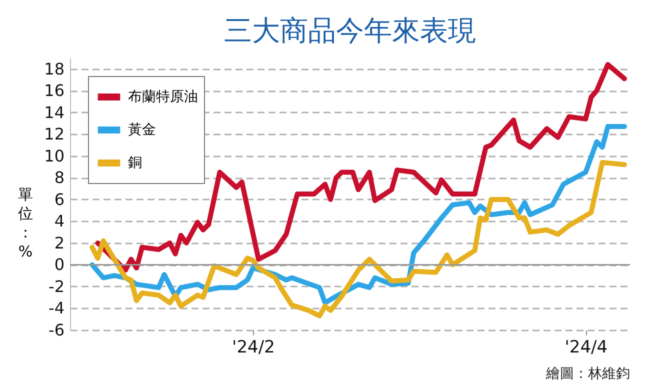 Image resolution: width=656 pixels, height=385 pixels. What do you see at coordinates (59, 242) in the screenshot?
I see `y-tick-label: 2` at bounding box center [59, 242].